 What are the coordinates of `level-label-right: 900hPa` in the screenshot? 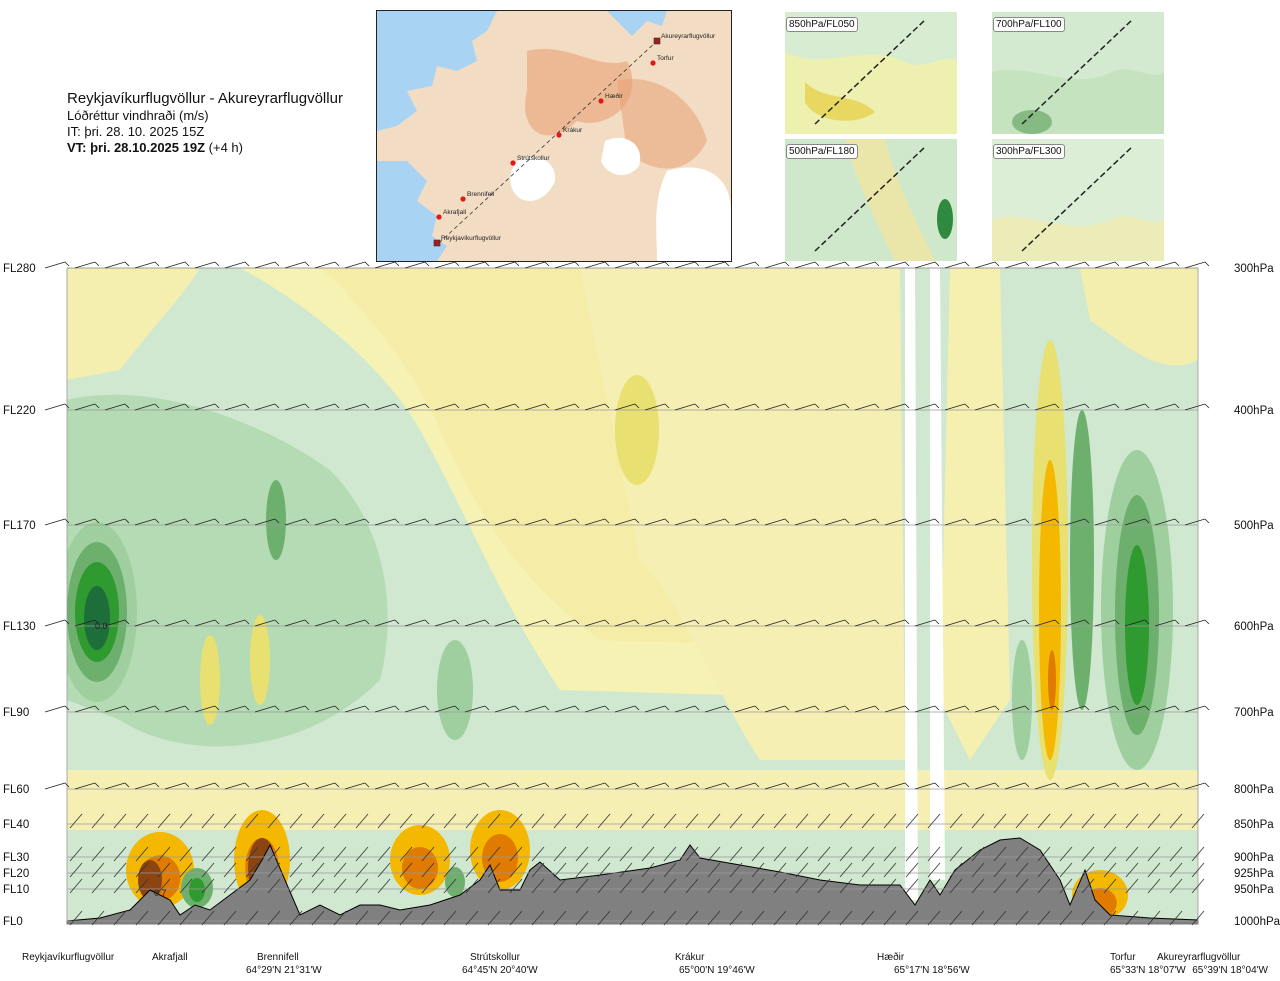 It's located at (1254, 858).